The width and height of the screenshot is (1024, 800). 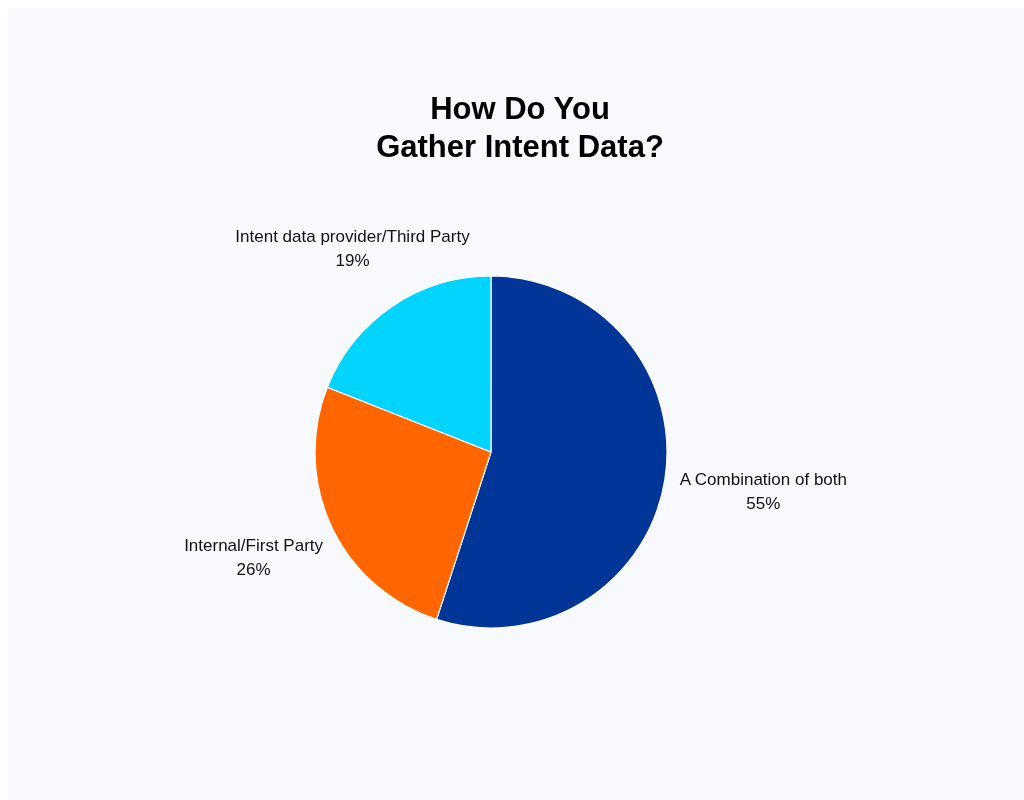 I want to click on chart-title: How Do You Gather Intent Data?, so click(x=520, y=127).